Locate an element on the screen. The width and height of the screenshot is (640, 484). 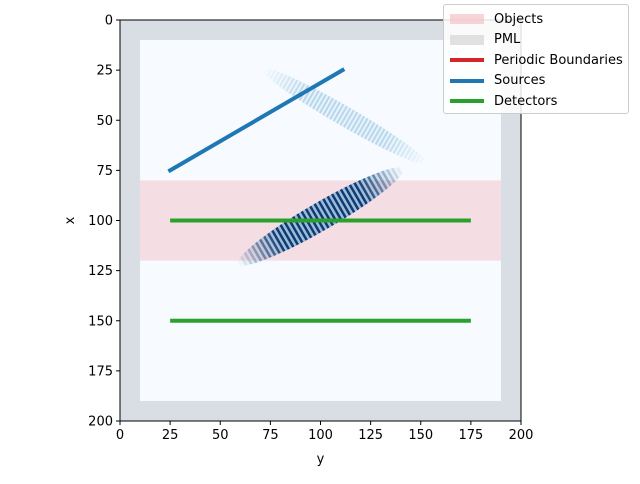
y-tick-label: 50 is located at coordinates (104, 121).